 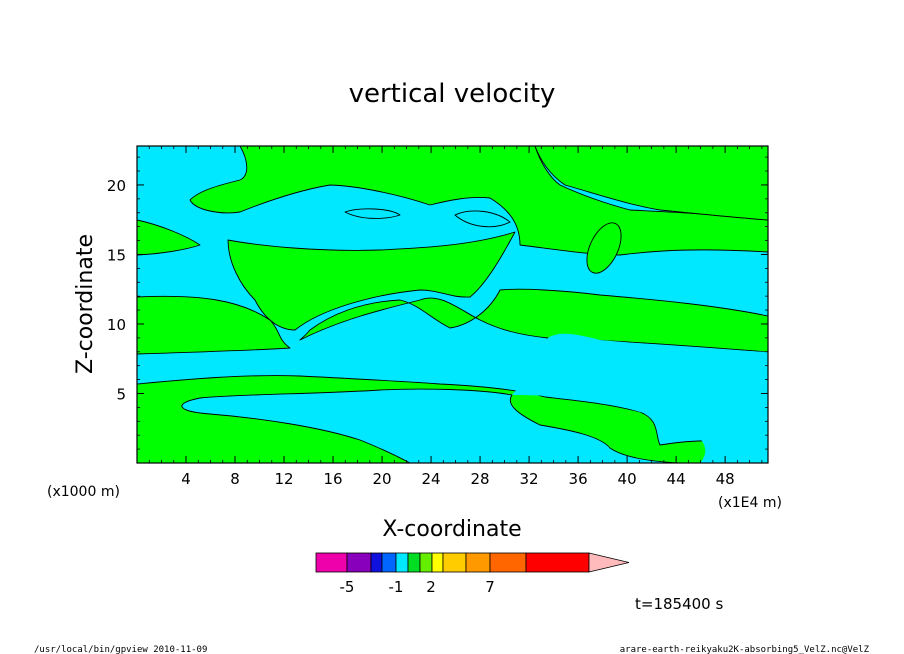 What do you see at coordinates (396, 587) in the screenshot?
I see `colorbar-tick-label: -1` at bounding box center [396, 587].